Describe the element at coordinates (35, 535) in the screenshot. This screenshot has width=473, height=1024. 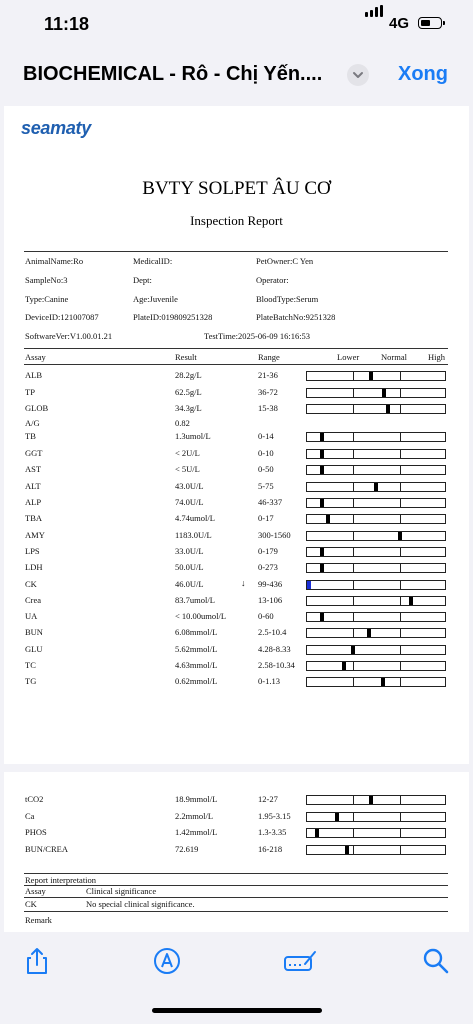
I see `result-assay: AMY` at that location.